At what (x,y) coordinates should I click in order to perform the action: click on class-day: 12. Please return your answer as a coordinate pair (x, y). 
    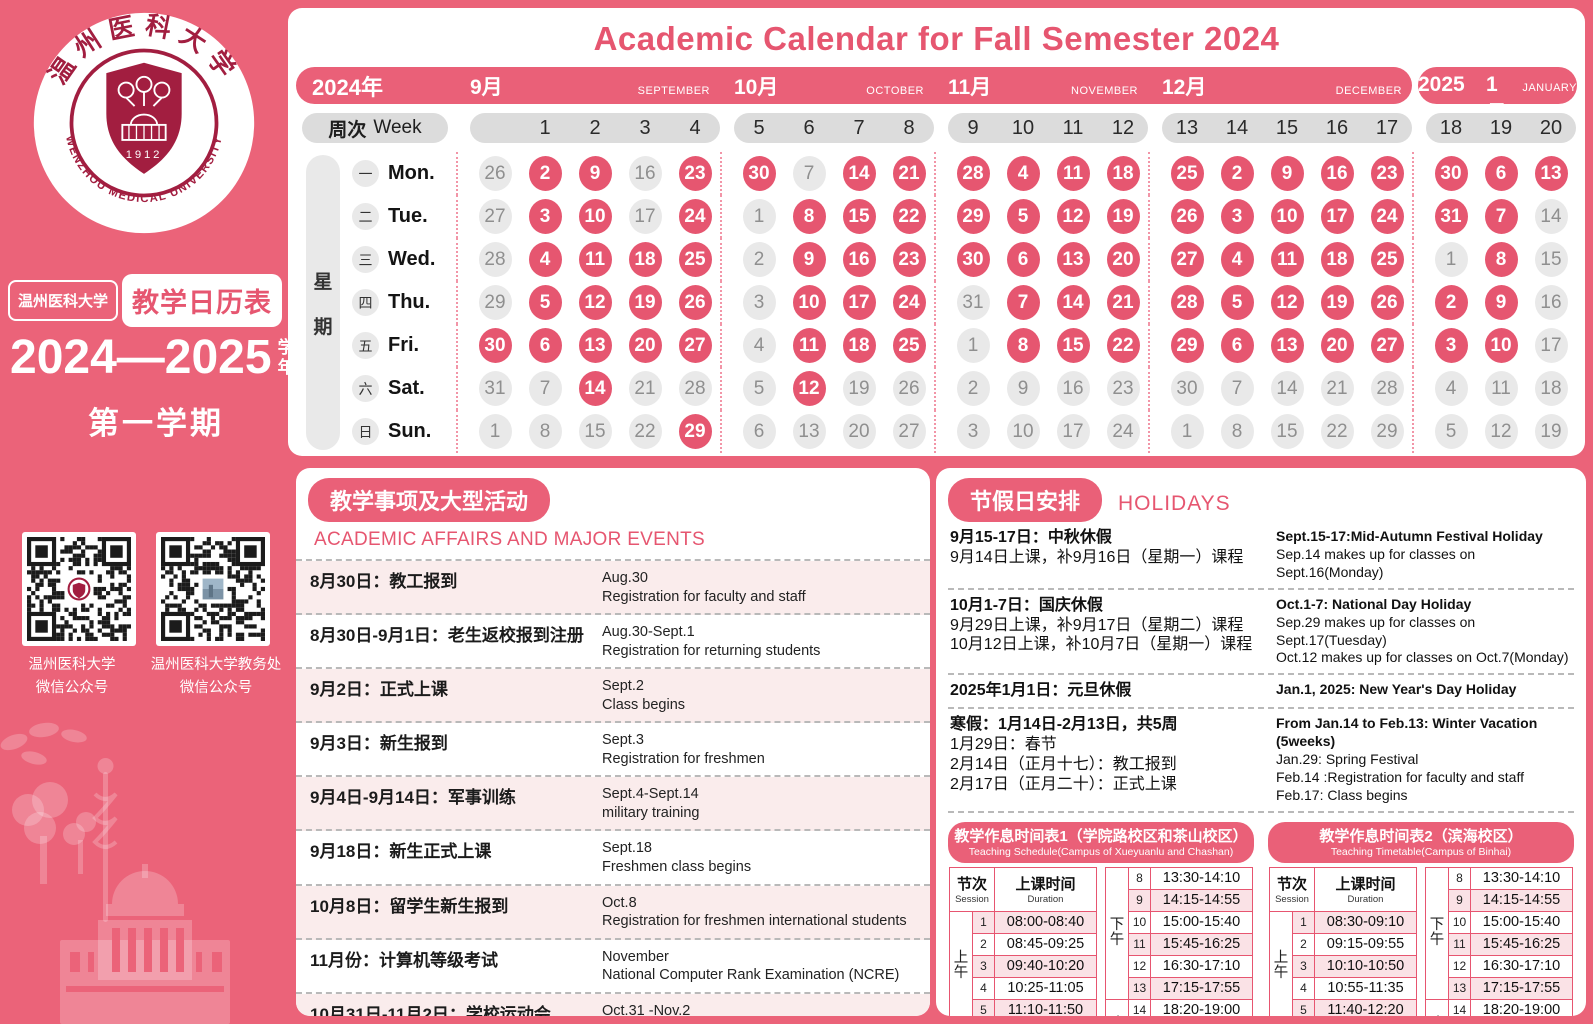
    Looking at the image, I should click on (809, 388).